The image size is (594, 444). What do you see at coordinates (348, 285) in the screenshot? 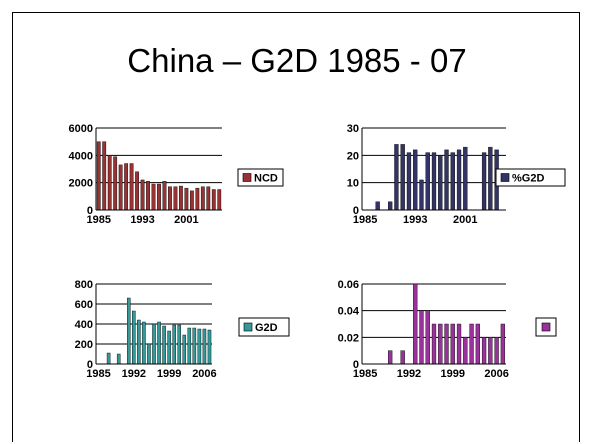
I see `y-tick-label: 0.06` at bounding box center [348, 285].